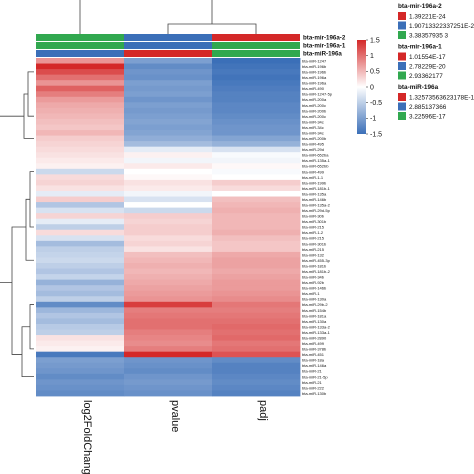 The height and width of the screenshot is (474, 474). What do you see at coordinates (372, 87) in the screenshot?
I see `colorbar-tick-label: 0` at bounding box center [372, 87].